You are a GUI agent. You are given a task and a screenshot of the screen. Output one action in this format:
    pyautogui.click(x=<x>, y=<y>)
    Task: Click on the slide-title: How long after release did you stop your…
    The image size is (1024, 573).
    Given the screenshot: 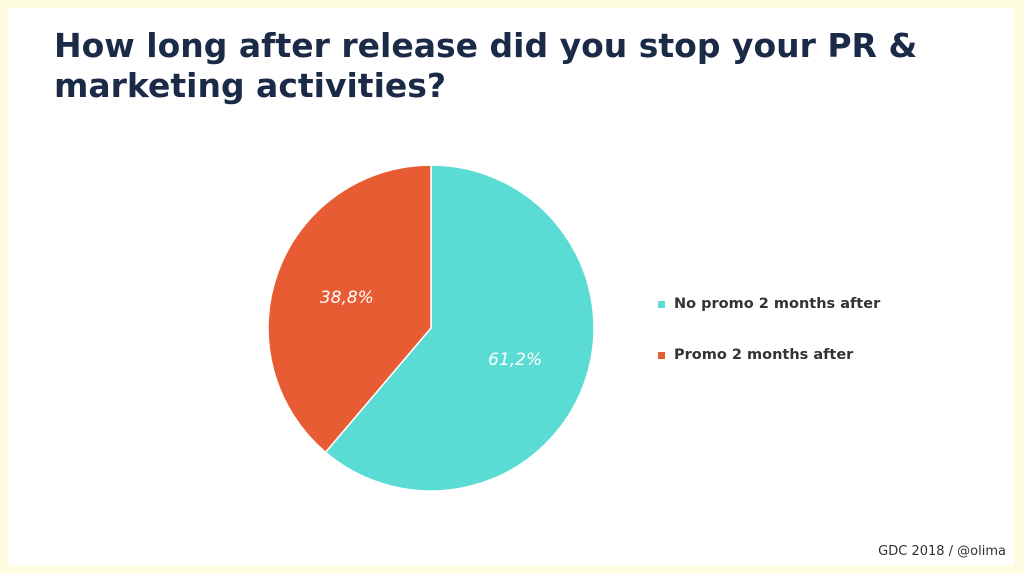 What is the action you would take?
    pyautogui.click(x=486, y=65)
    